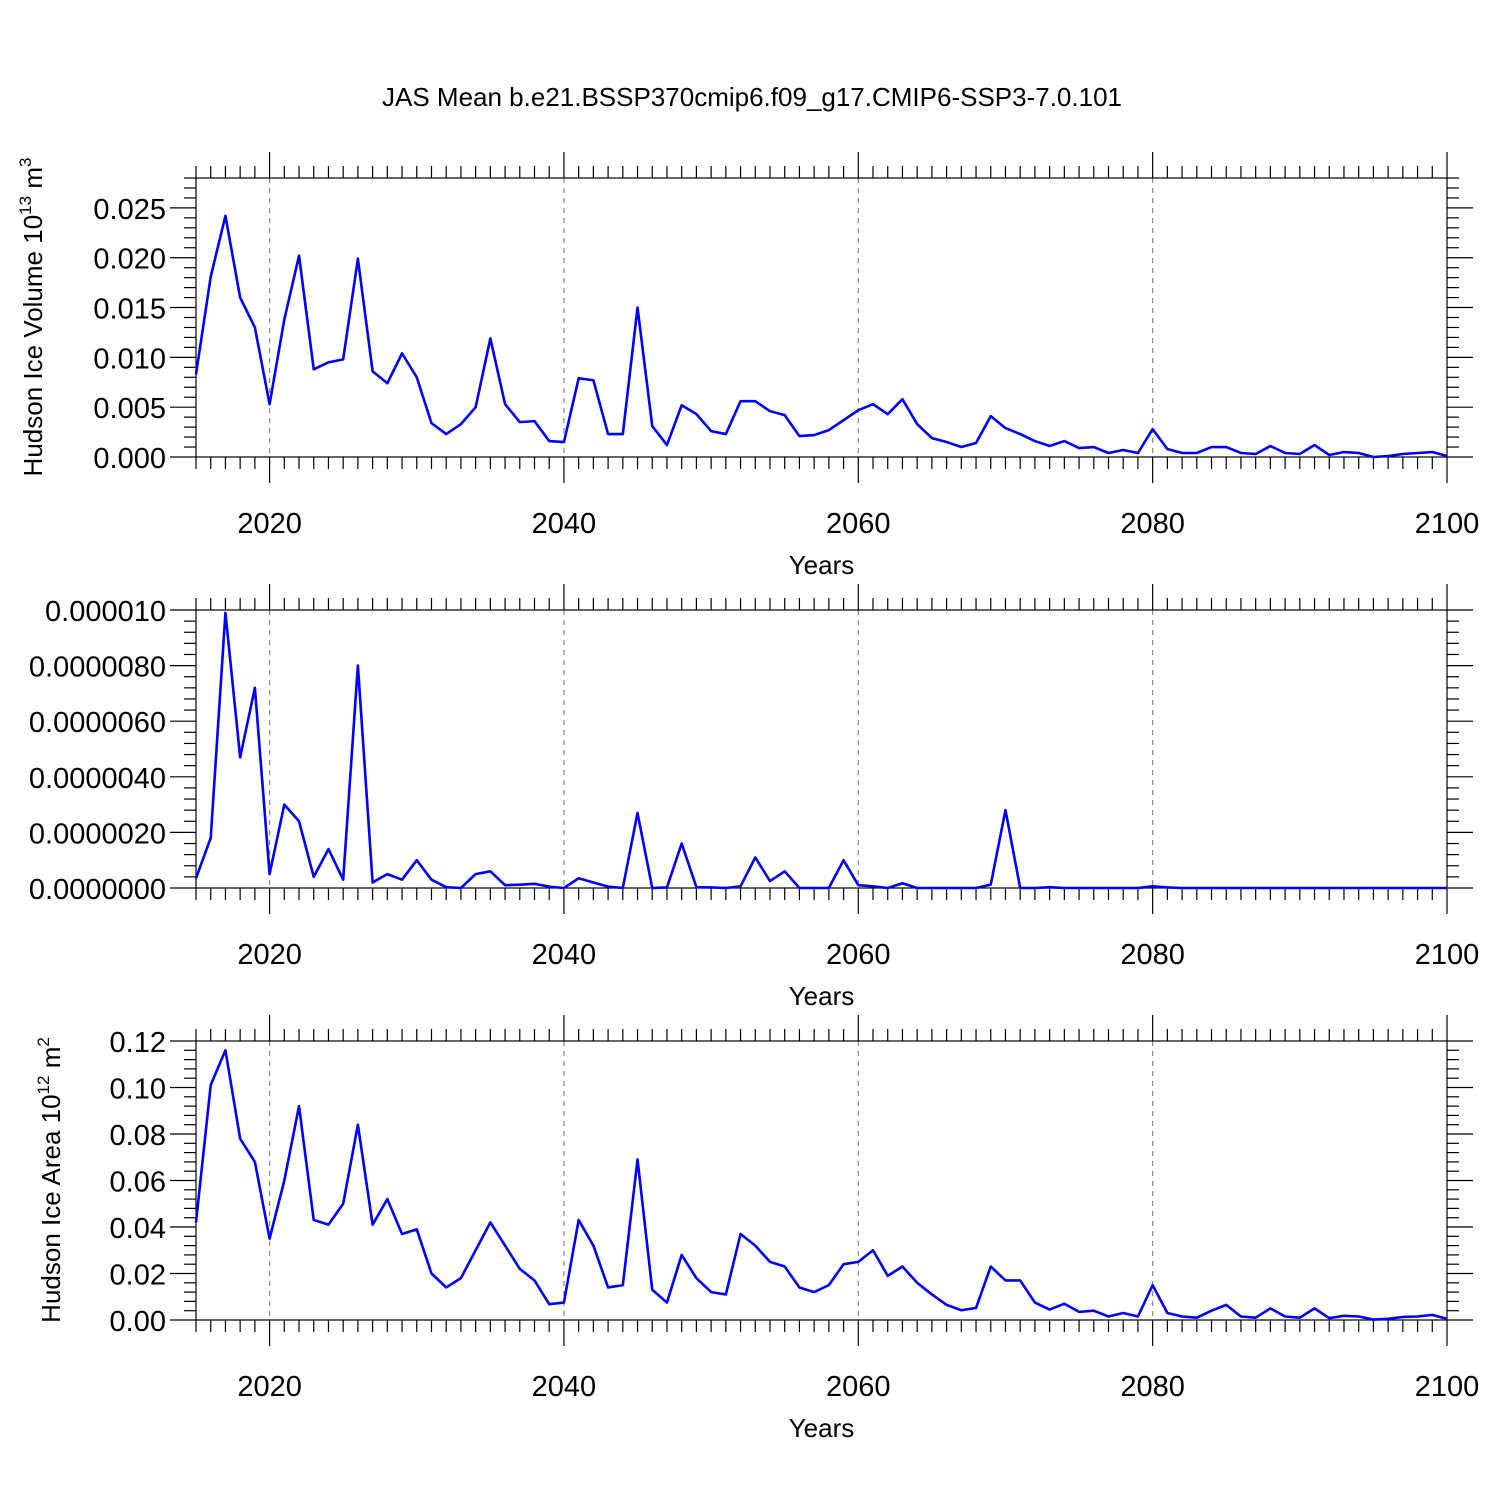  I want to click on y-tick-label: 0.00, so click(138, 1322).